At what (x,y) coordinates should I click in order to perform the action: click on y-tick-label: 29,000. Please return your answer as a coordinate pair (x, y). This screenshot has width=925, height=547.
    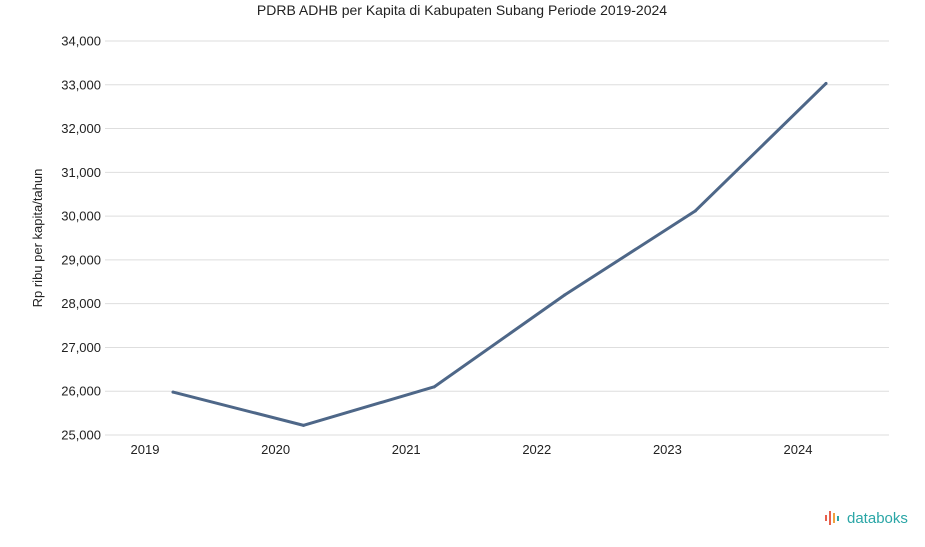
    Looking at the image, I should click on (81, 259).